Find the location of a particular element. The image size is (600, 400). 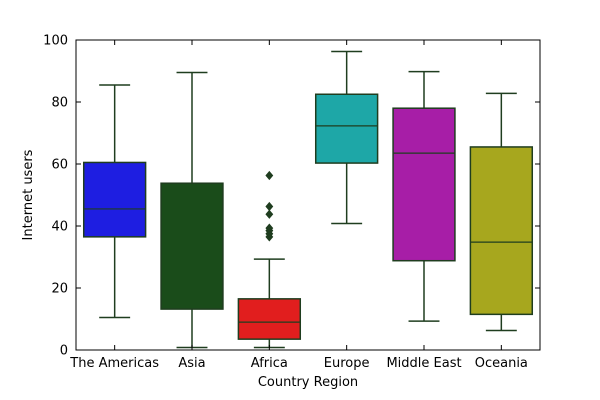

x-tick-label: Africa is located at coordinates (269, 363).